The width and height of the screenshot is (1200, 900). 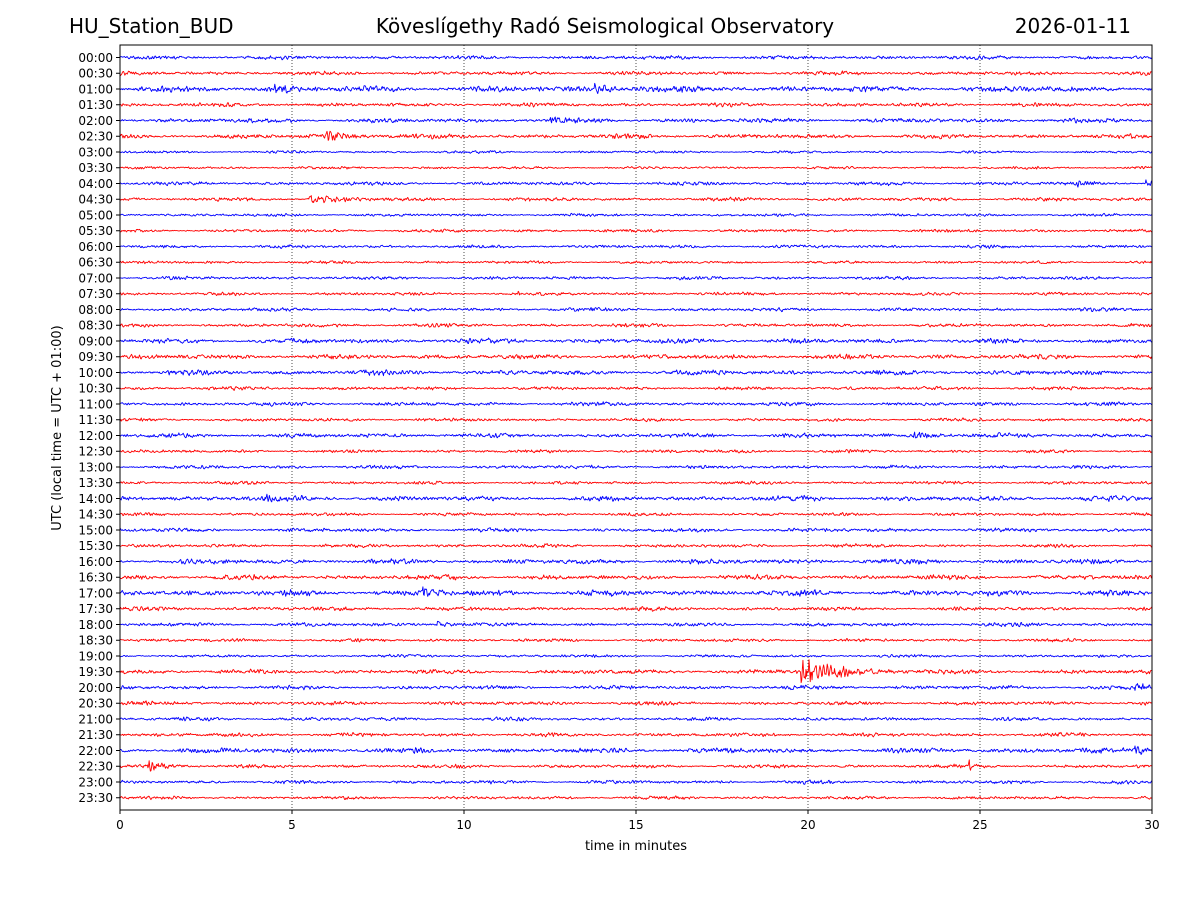 What do you see at coordinates (95, 625) in the screenshot?
I see `y-tick-label: 18:00` at bounding box center [95, 625].